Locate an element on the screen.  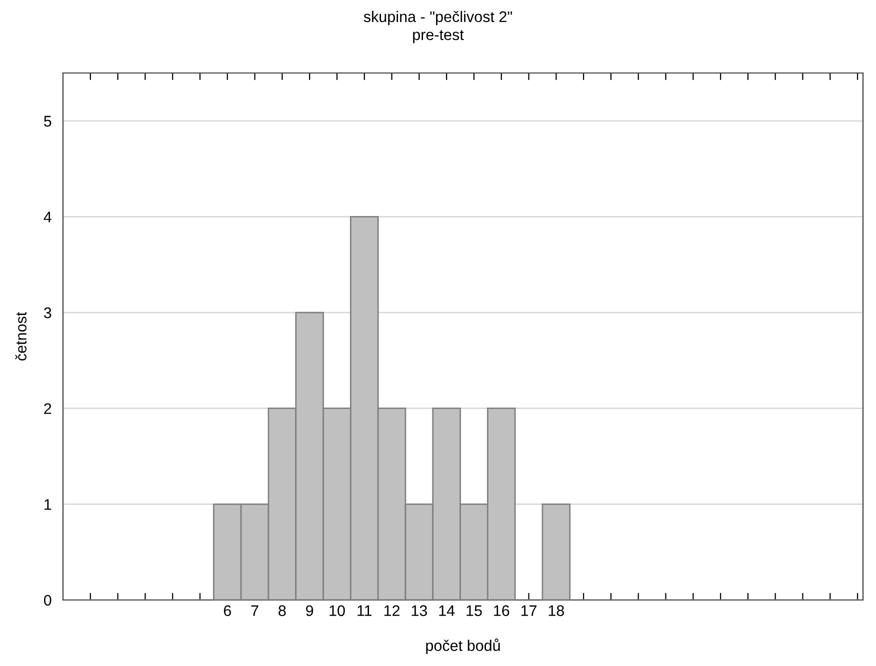
x-tick-label: 13 is located at coordinates (419, 610).